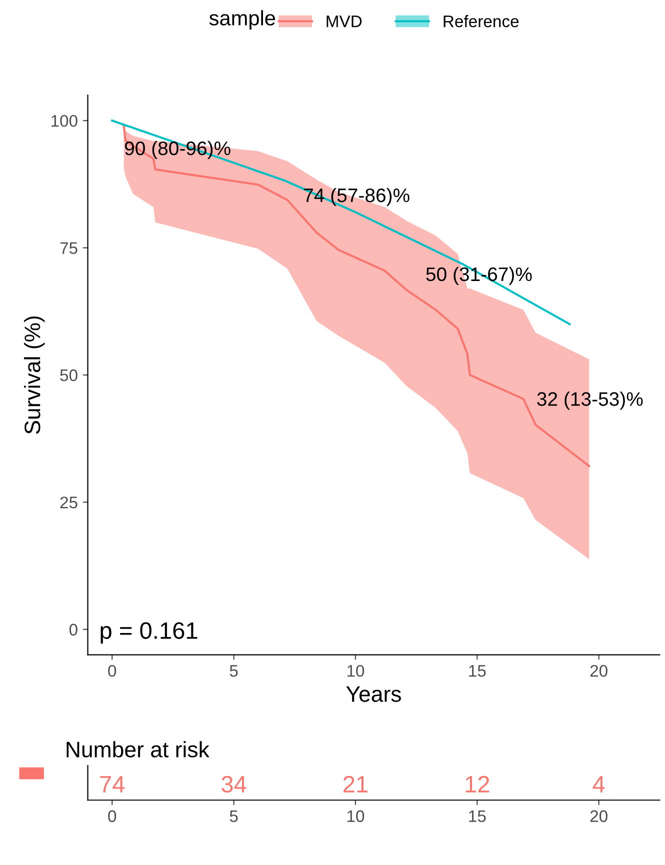  I want to click on legend-label: Reference, so click(481, 21).